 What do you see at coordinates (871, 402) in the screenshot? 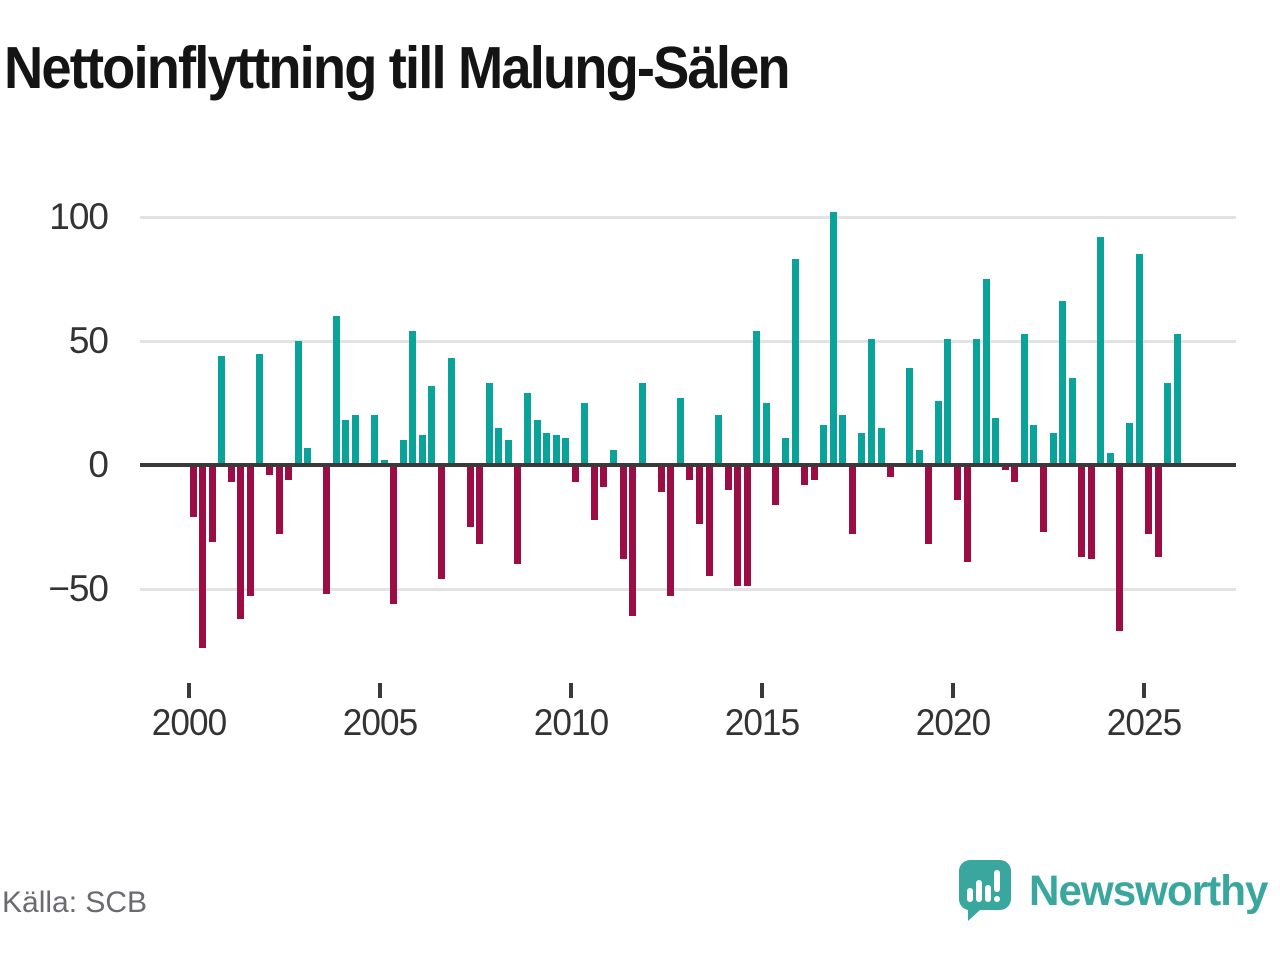
I see `bar-q71` at bounding box center [871, 402].